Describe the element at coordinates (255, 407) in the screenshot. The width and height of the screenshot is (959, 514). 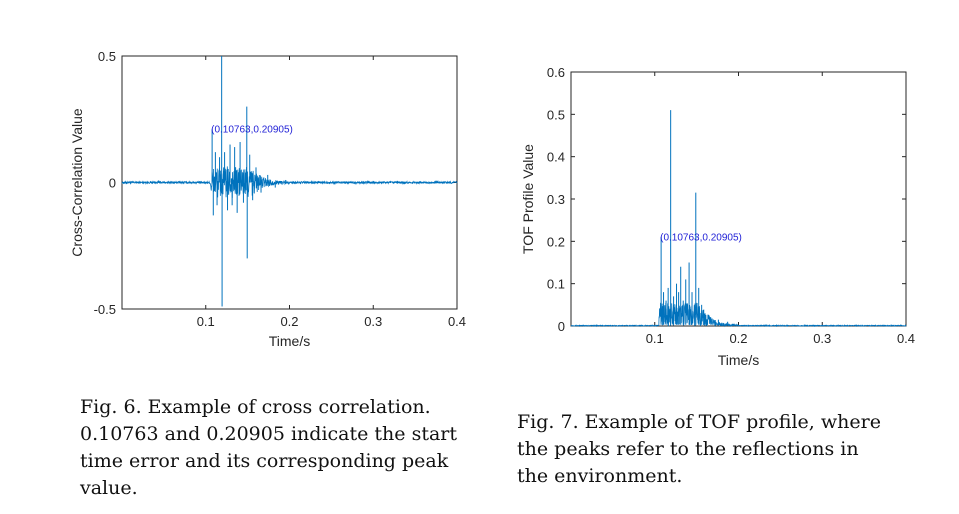
I see `caption-fig6-line: Fig. 6. Example of cross correlation.` at that location.